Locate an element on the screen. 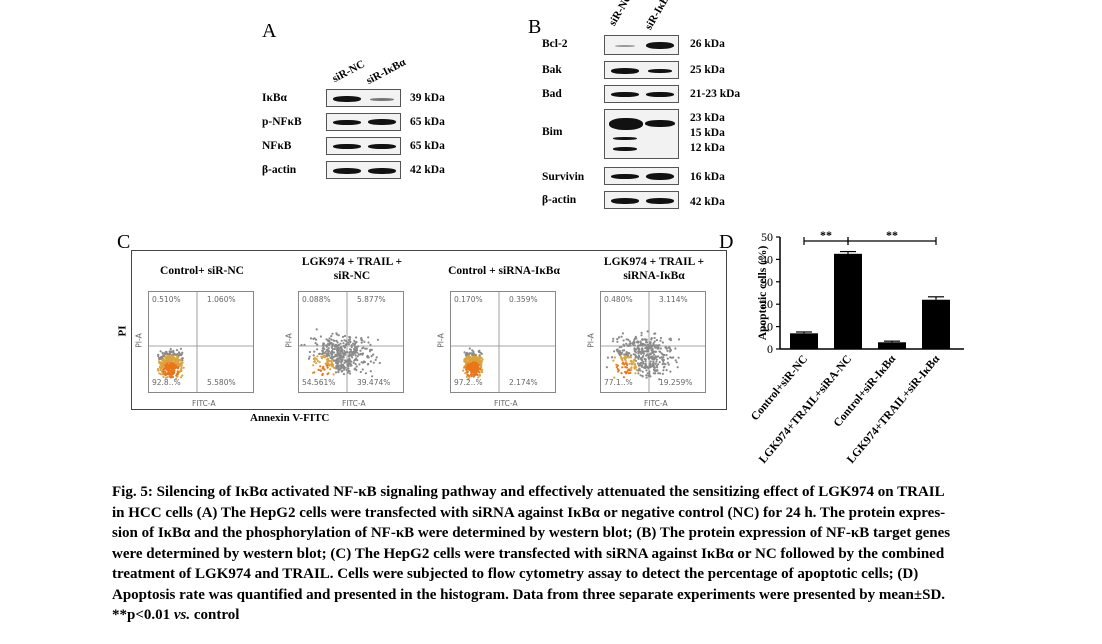 The height and width of the screenshot is (644, 1102). flow-plot-title: LGK974 + TRAIL + siRNA-IκBα is located at coordinates (654, 269).